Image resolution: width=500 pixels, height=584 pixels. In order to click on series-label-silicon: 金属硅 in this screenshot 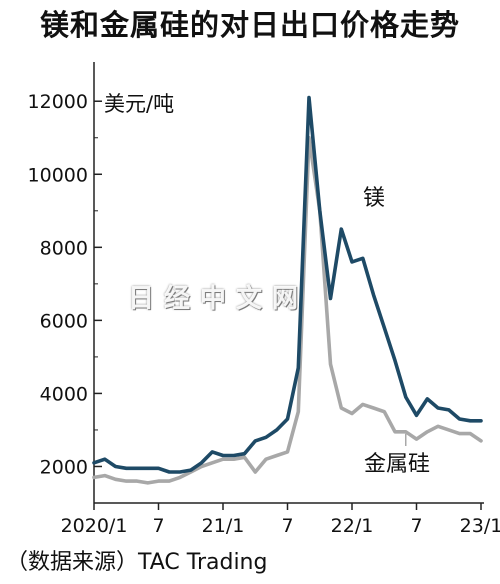, I will do `click(397, 464)`.